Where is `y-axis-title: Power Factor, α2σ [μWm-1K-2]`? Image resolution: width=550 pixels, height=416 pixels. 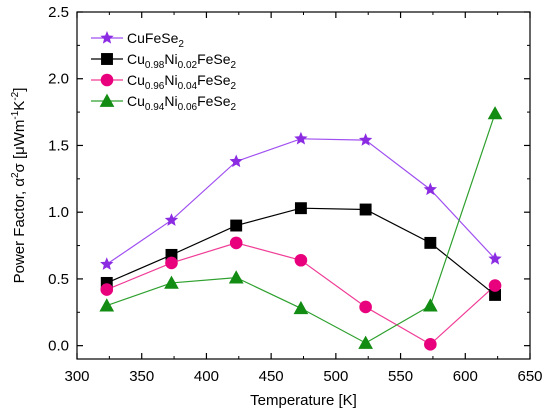
y-axis-title: Power Factor, α2σ [μWm-1K-2] is located at coordinates (19, 186).